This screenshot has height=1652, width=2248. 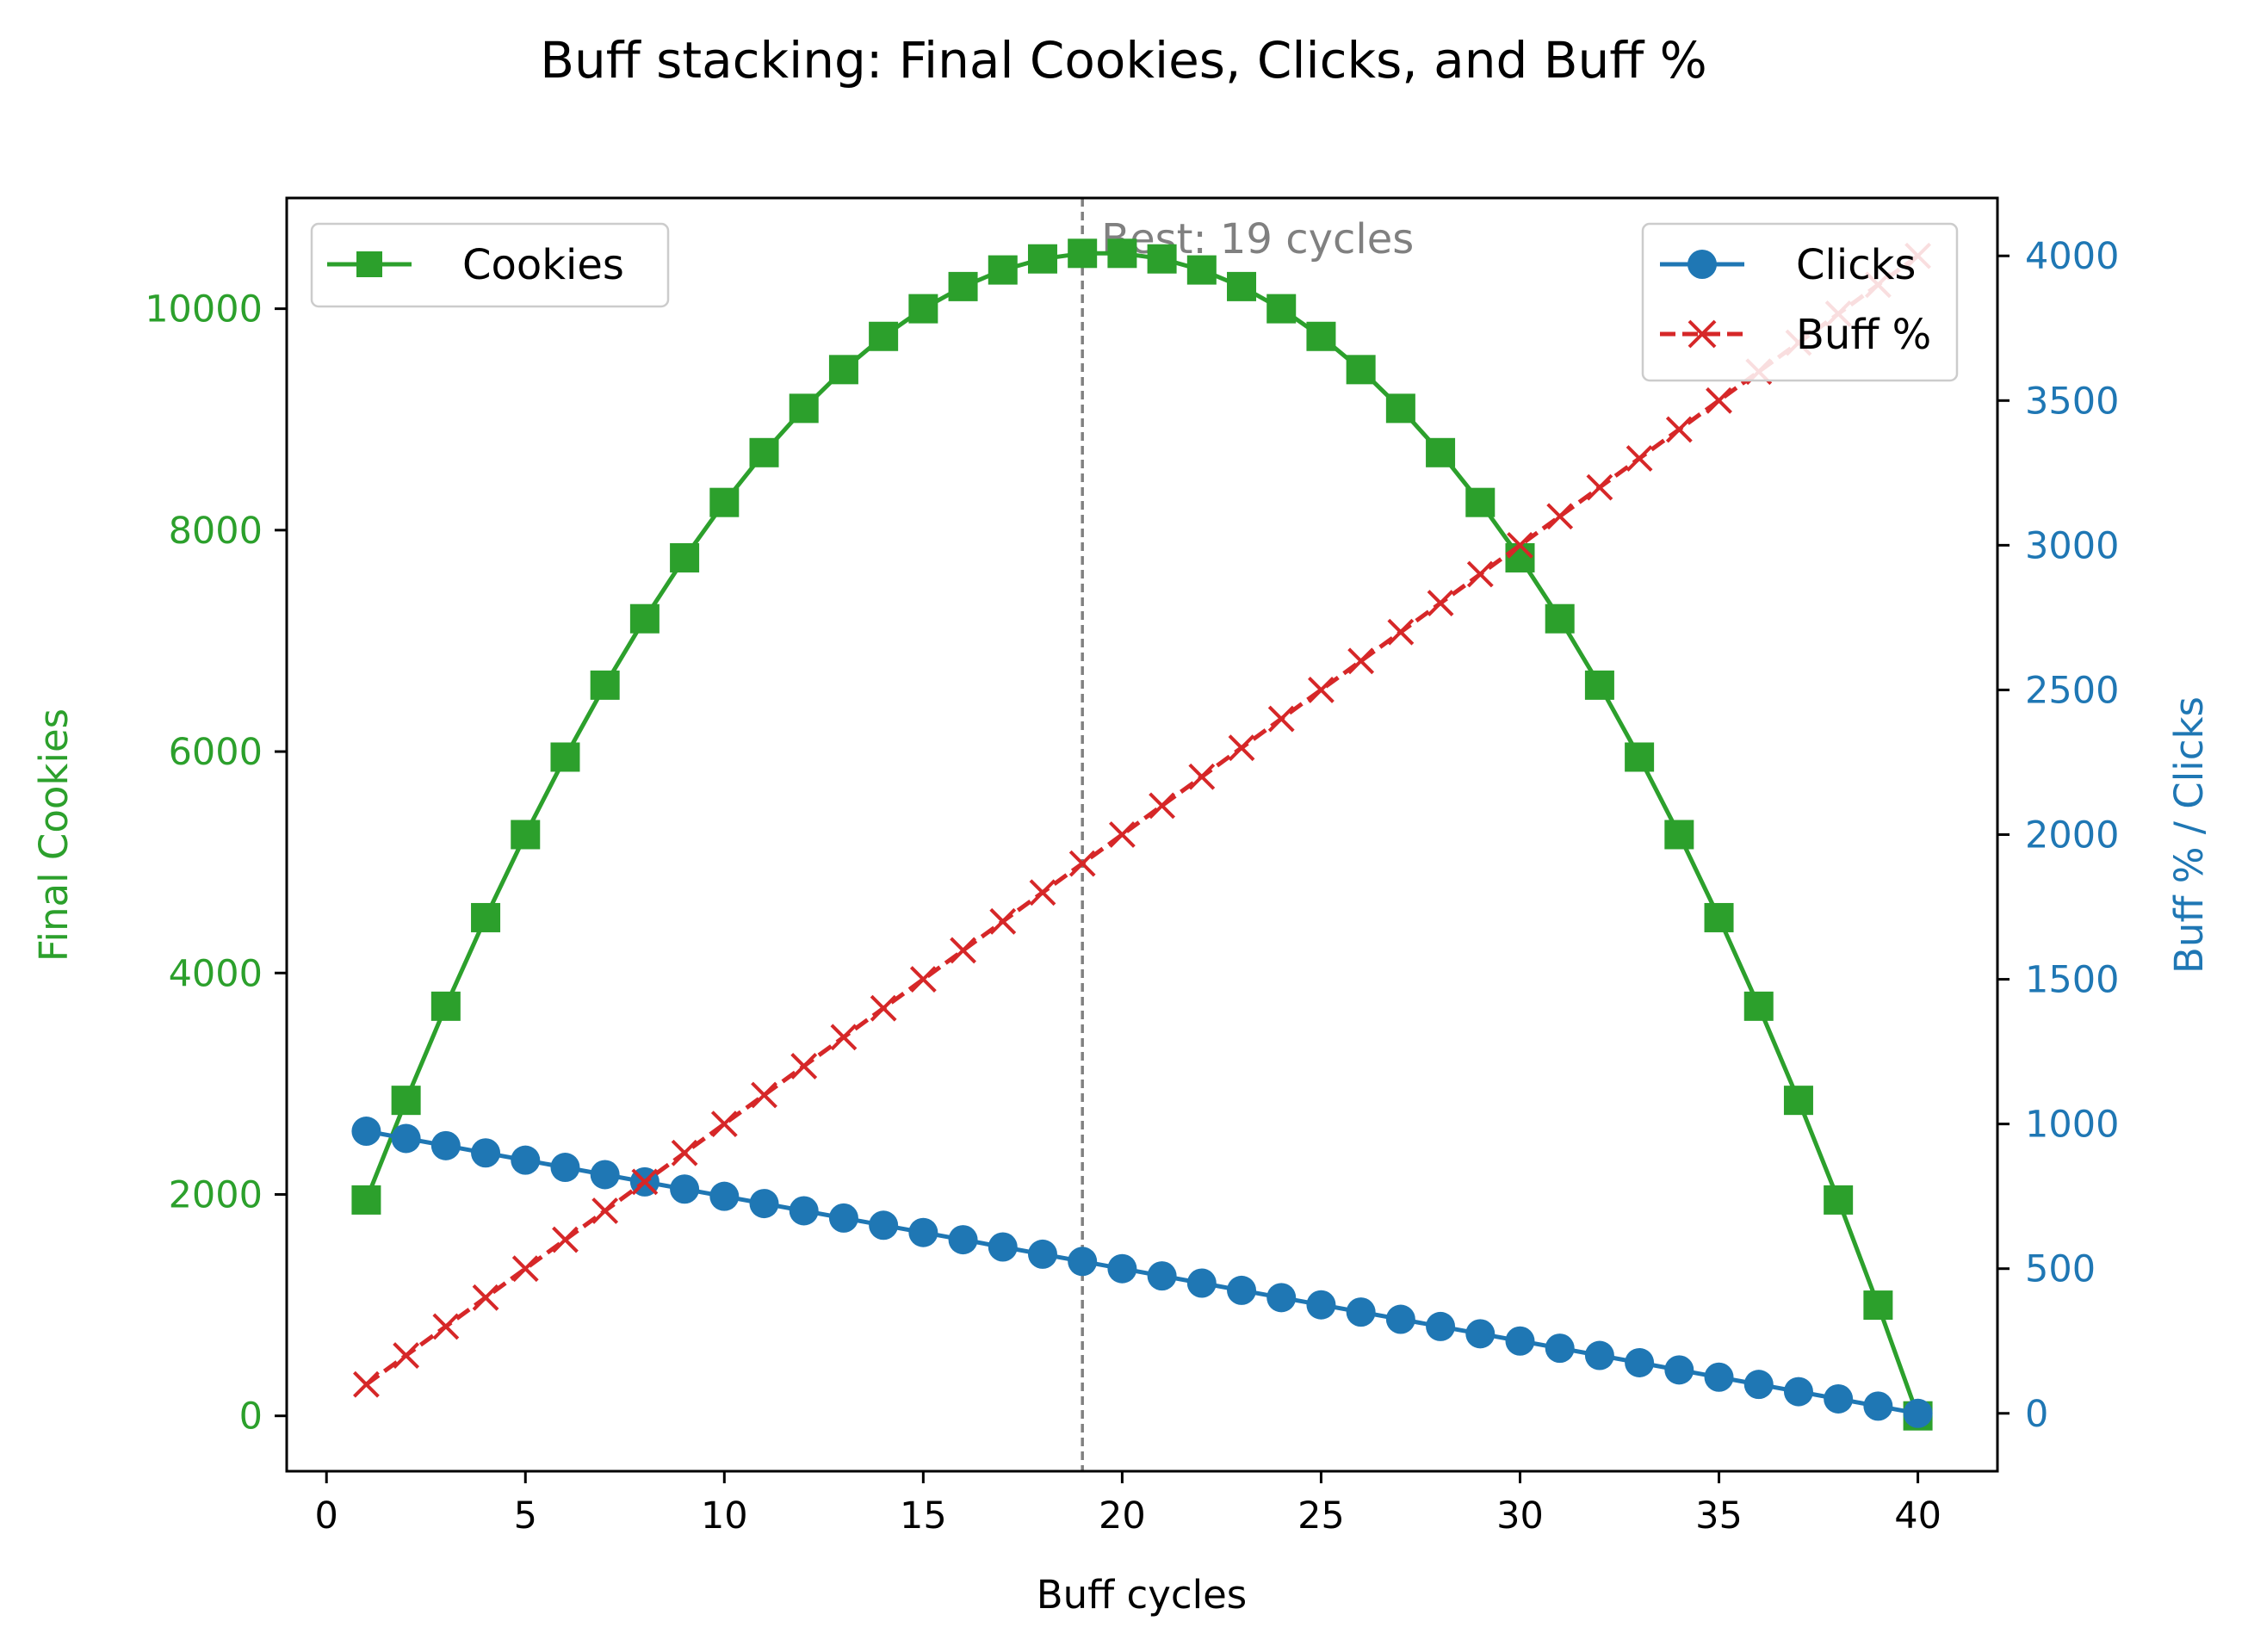 I want to click on y-right-tick-label: 1500, so click(x=2072, y=981).